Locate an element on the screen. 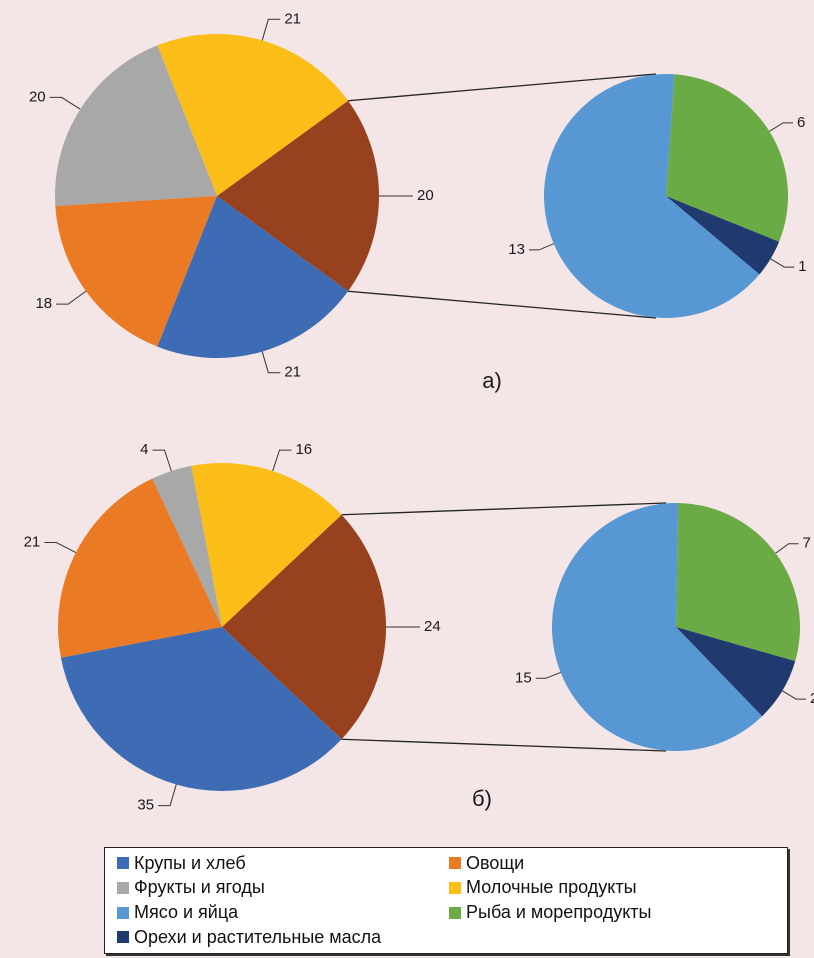 This screenshot has width=814, height=958. legend-item-grains: Крупы и хлеб is located at coordinates (283, 863).